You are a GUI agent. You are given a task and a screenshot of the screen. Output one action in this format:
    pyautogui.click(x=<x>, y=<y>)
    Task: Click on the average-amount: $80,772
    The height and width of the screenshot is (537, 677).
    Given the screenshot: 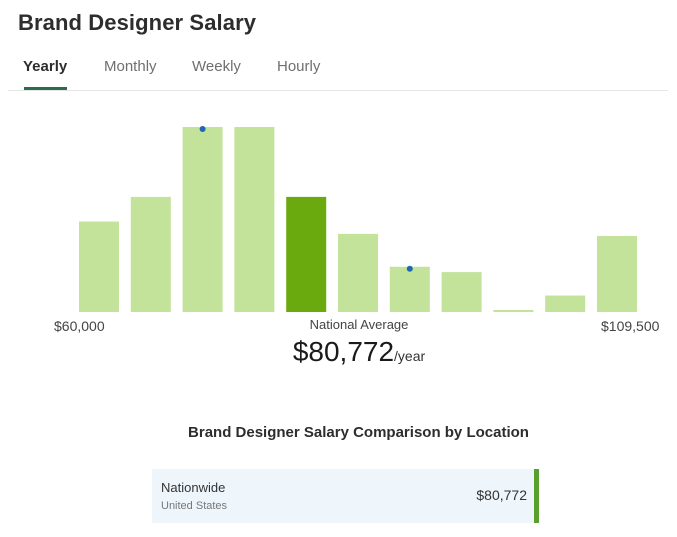 What is the action you would take?
    pyautogui.click(x=343, y=351)
    